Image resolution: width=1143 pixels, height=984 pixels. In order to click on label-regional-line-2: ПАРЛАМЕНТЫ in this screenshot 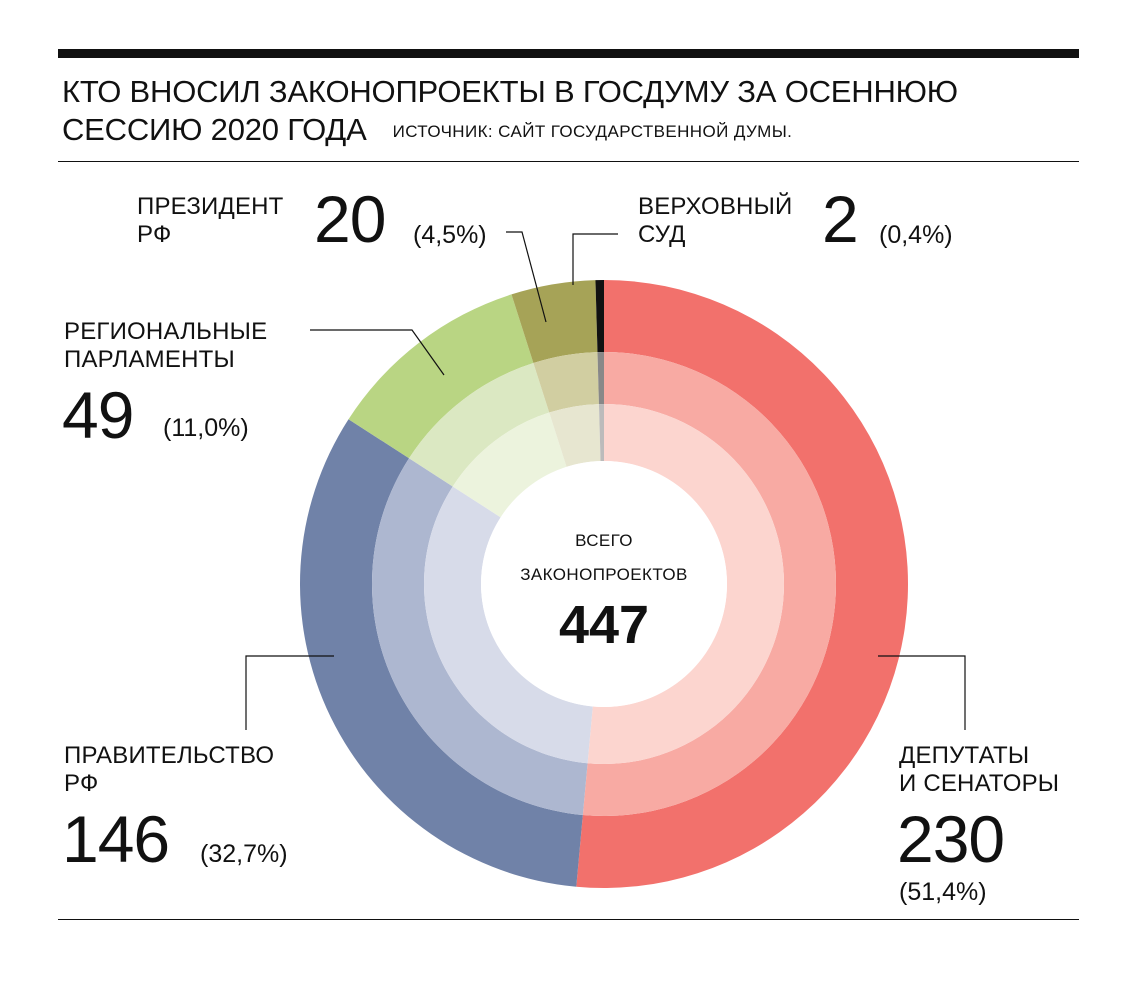, I will do `click(149, 359)`.